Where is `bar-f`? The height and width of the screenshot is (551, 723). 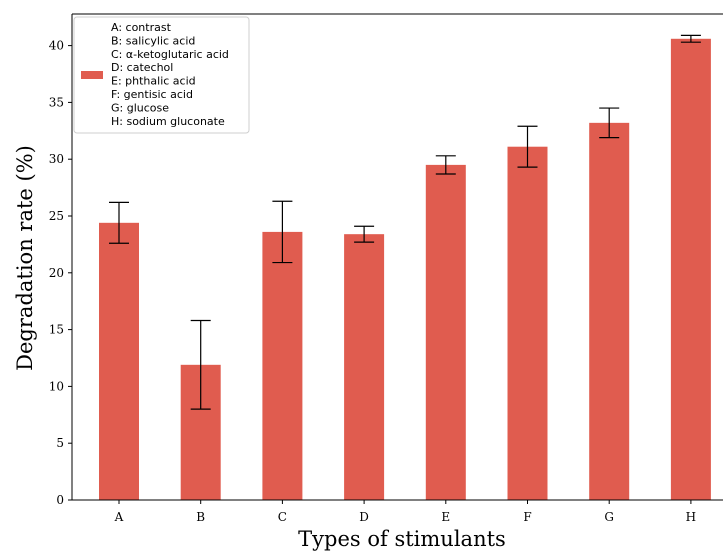 bar-f is located at coordinates (527, 323).